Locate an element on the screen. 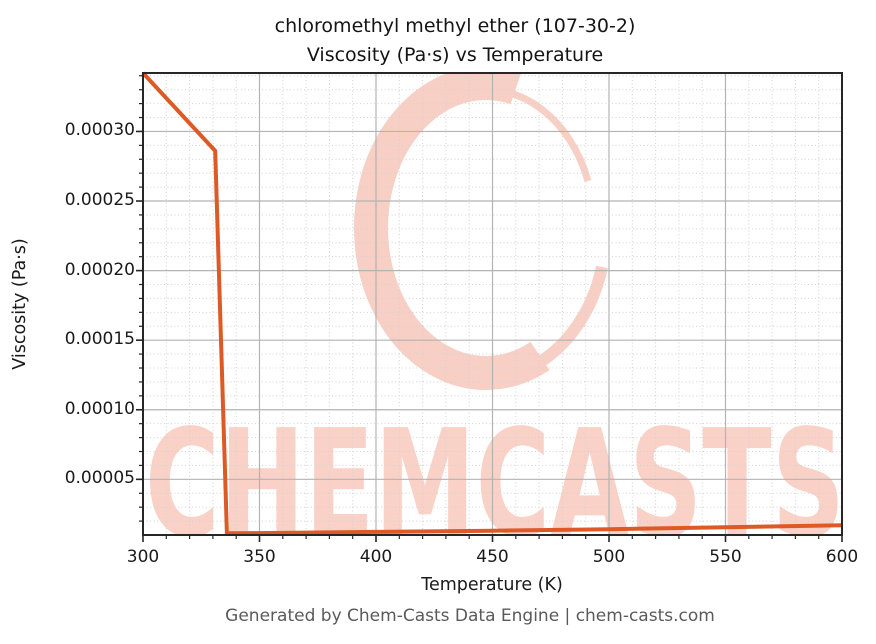  y-tick-label: 0.00015 is located at coordinates (99, 339).